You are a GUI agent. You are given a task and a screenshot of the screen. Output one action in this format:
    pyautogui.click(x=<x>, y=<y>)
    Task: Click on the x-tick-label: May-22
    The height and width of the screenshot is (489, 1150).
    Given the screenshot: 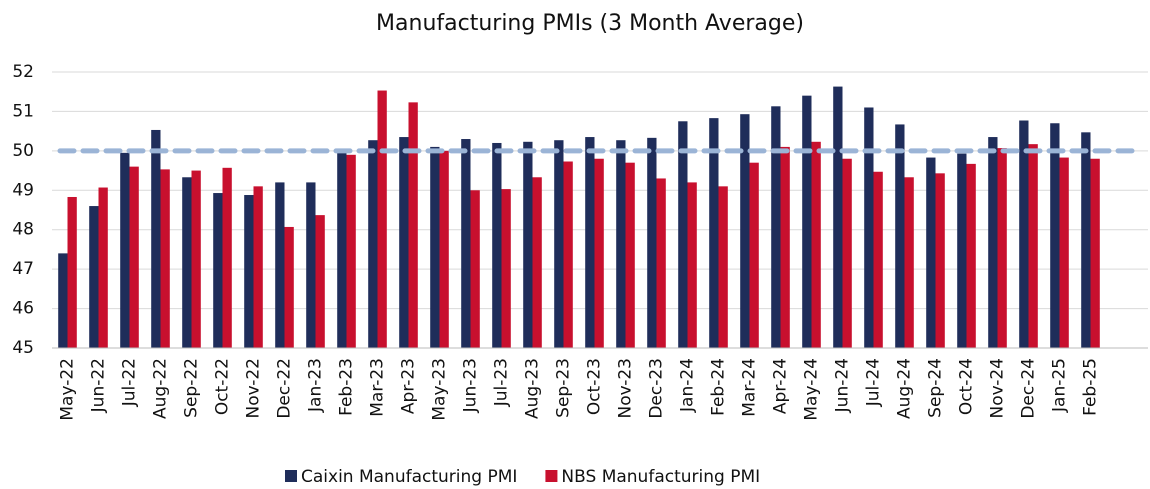 What is the action you would take?
    pyautogui.click(x=68, y=389)
    